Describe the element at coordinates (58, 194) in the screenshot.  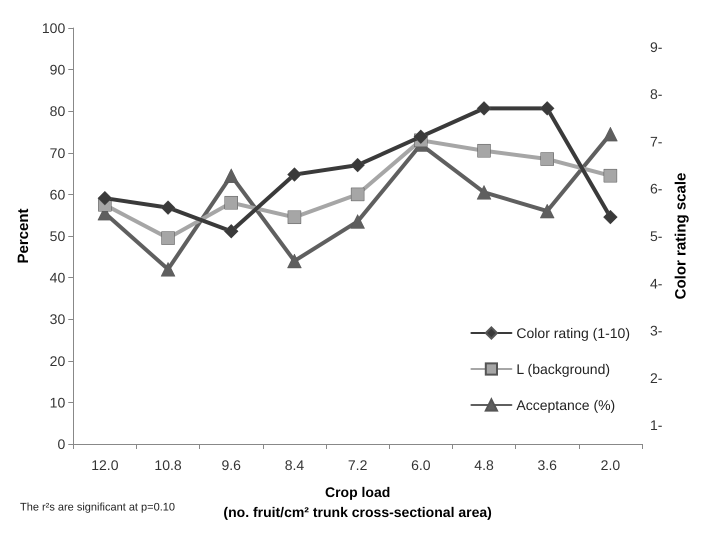
I see `y-tick-label: 60` at that location.